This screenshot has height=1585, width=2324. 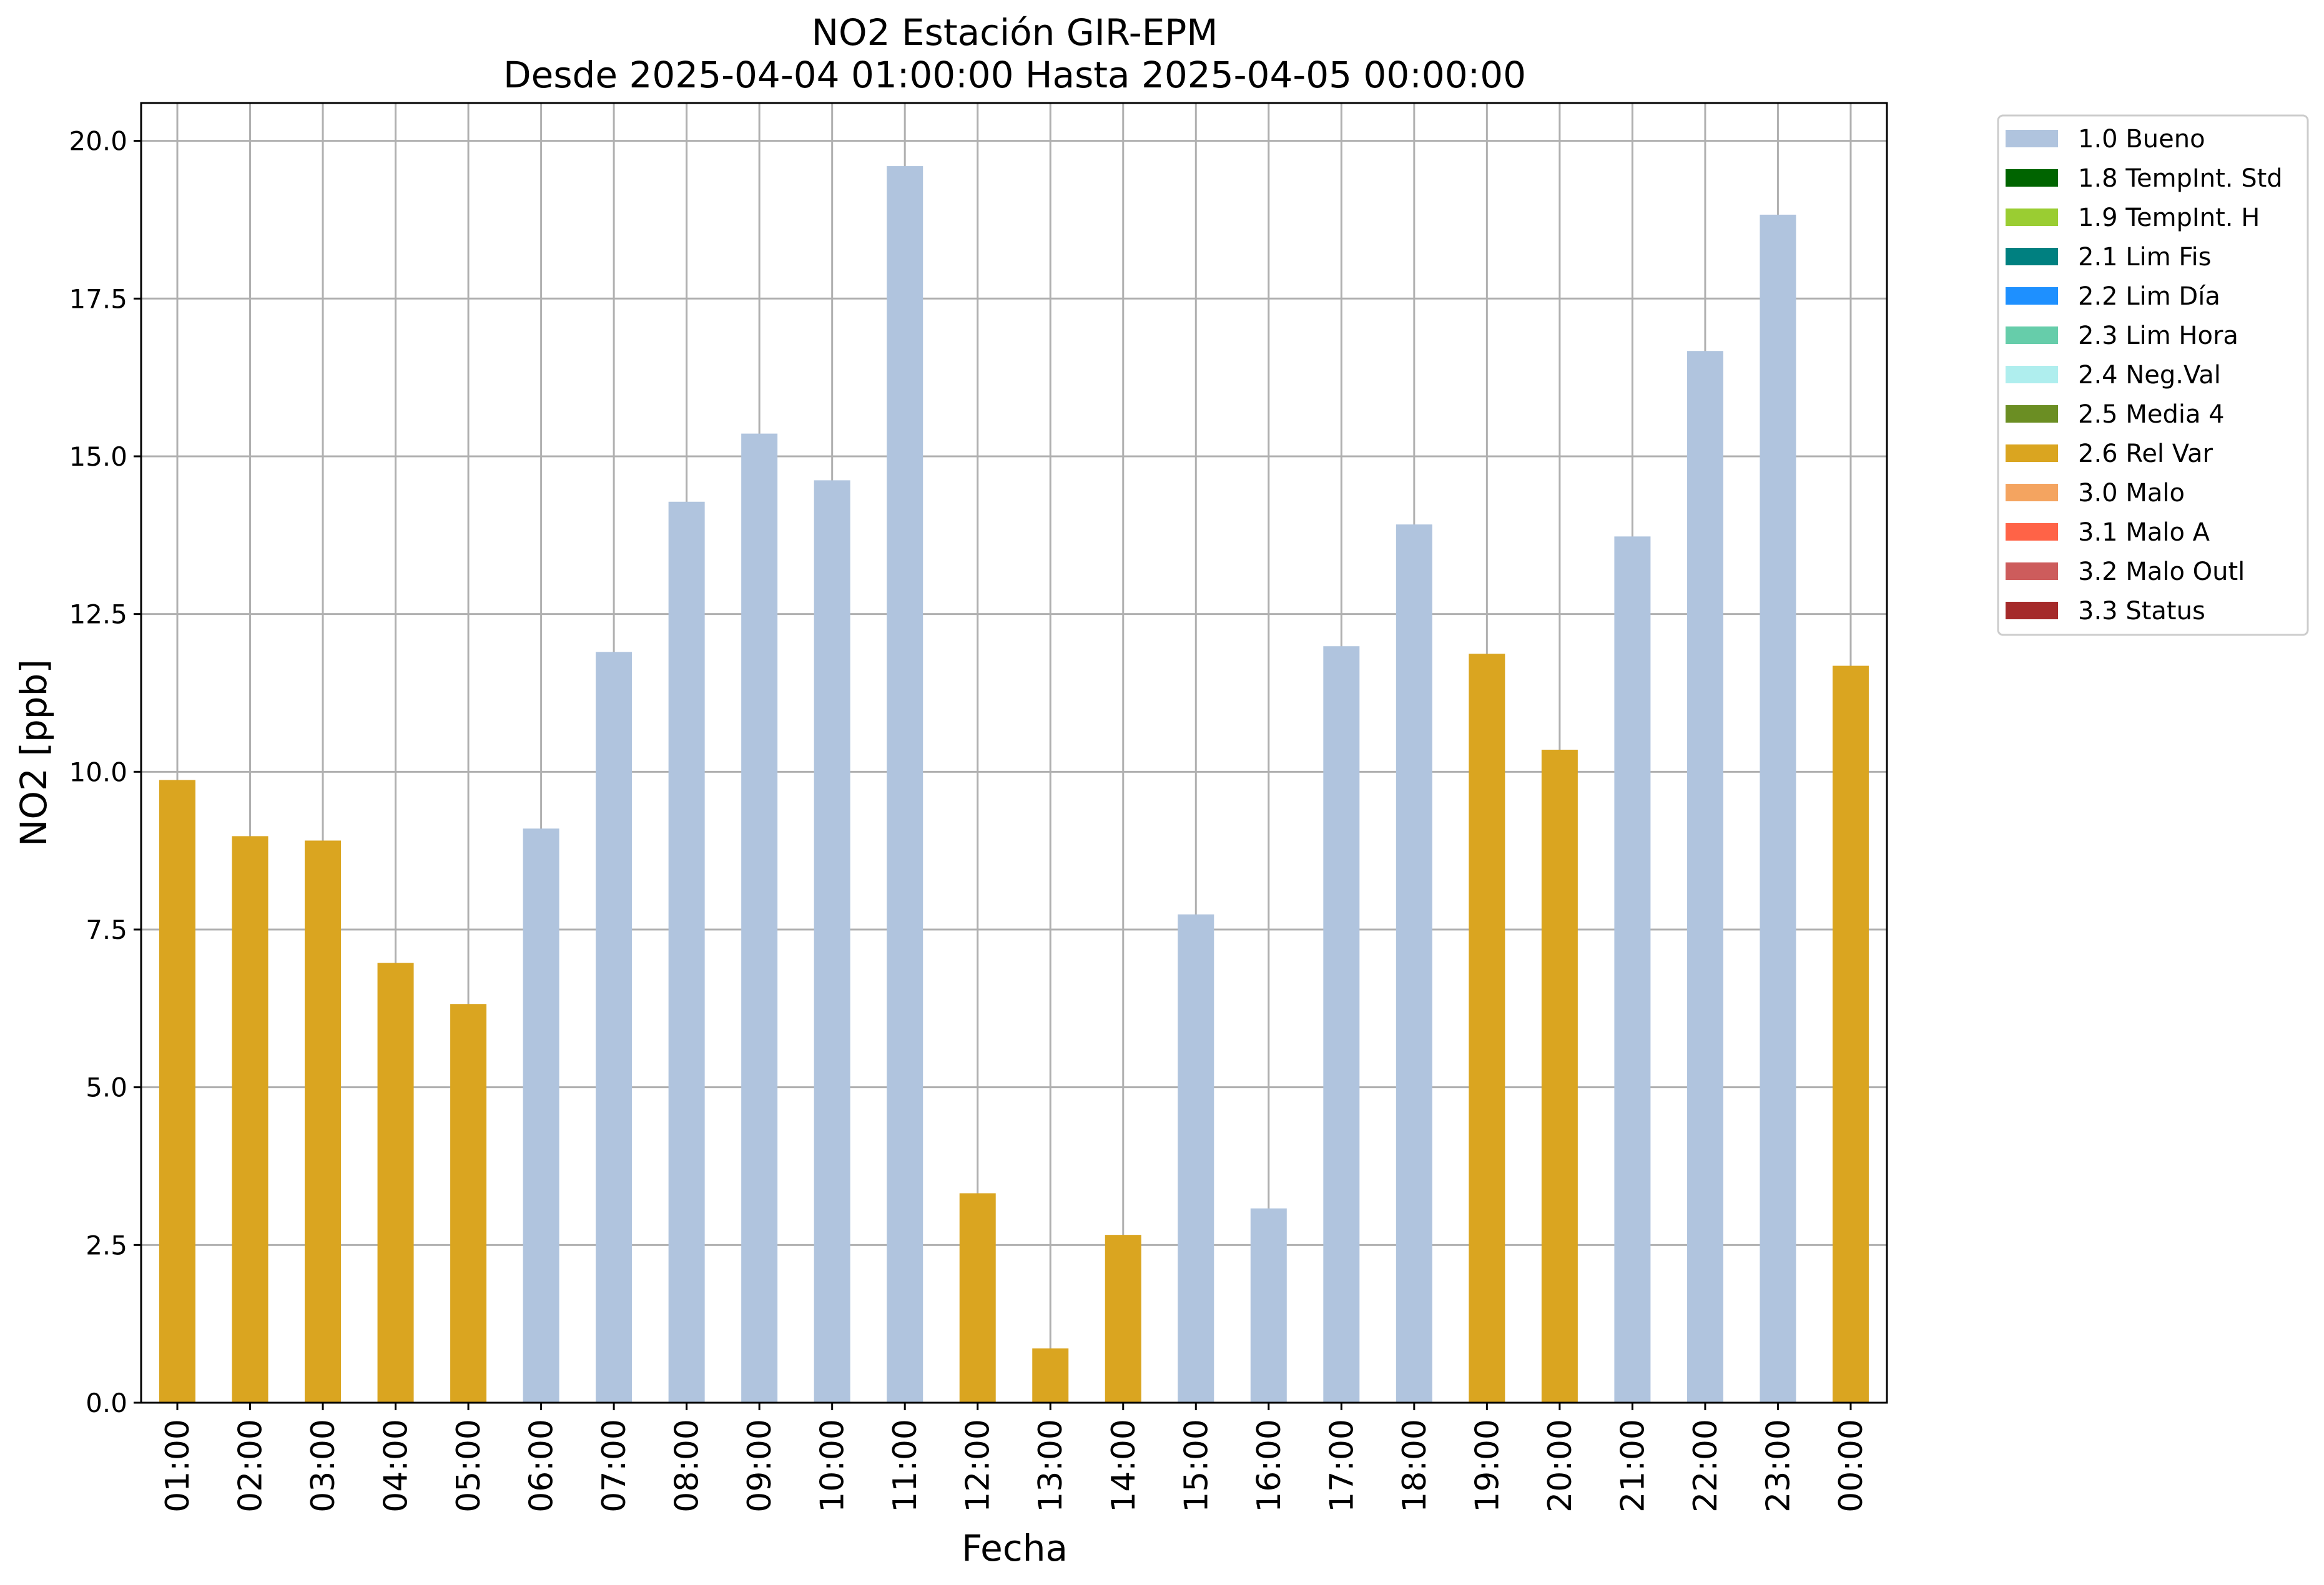 I want to click on x-tick-label: 19:00, so click(x=1487, y=1466).